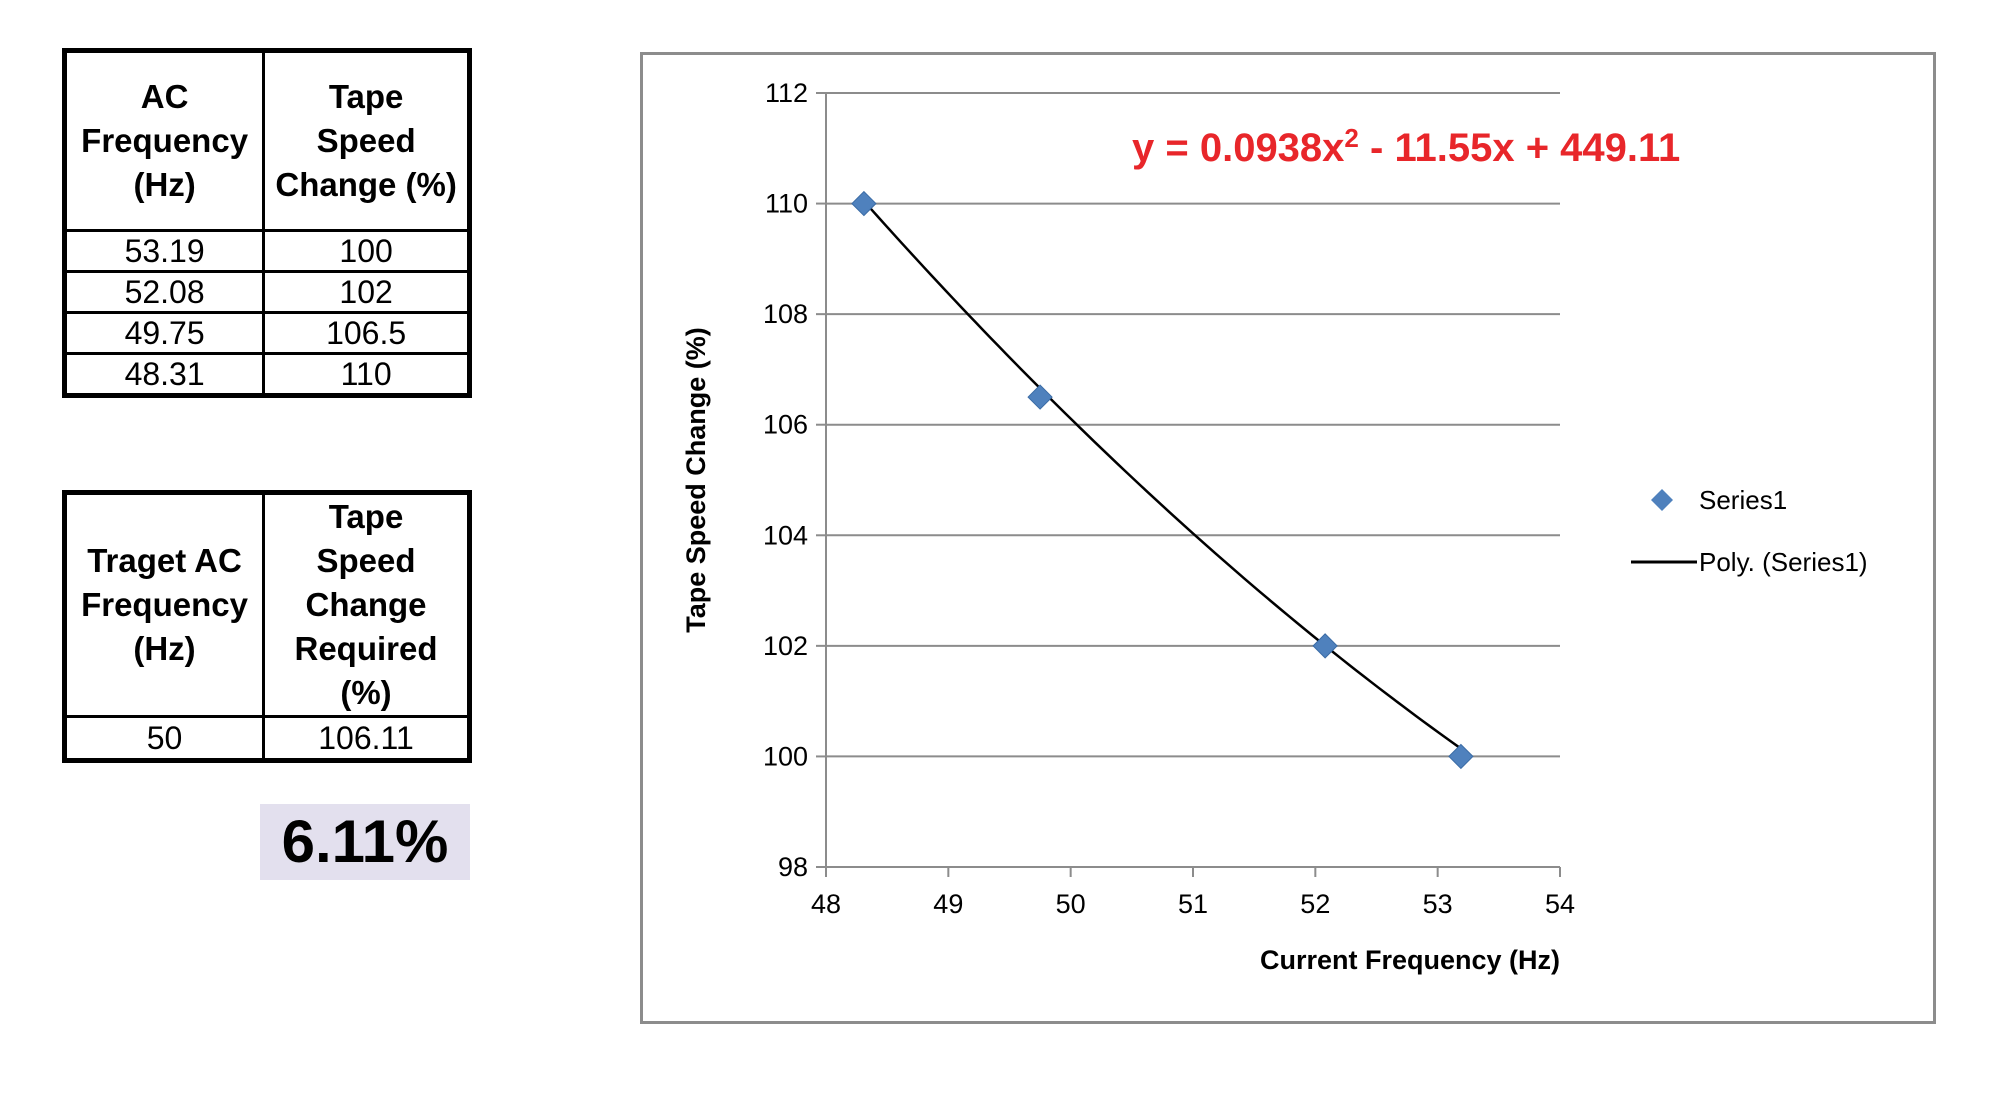 The height and width of the screenshot is (1093, 1996). I want to click on y-tick-labels: 98 100 102 104 106 108 110 112, so click(785, 480).